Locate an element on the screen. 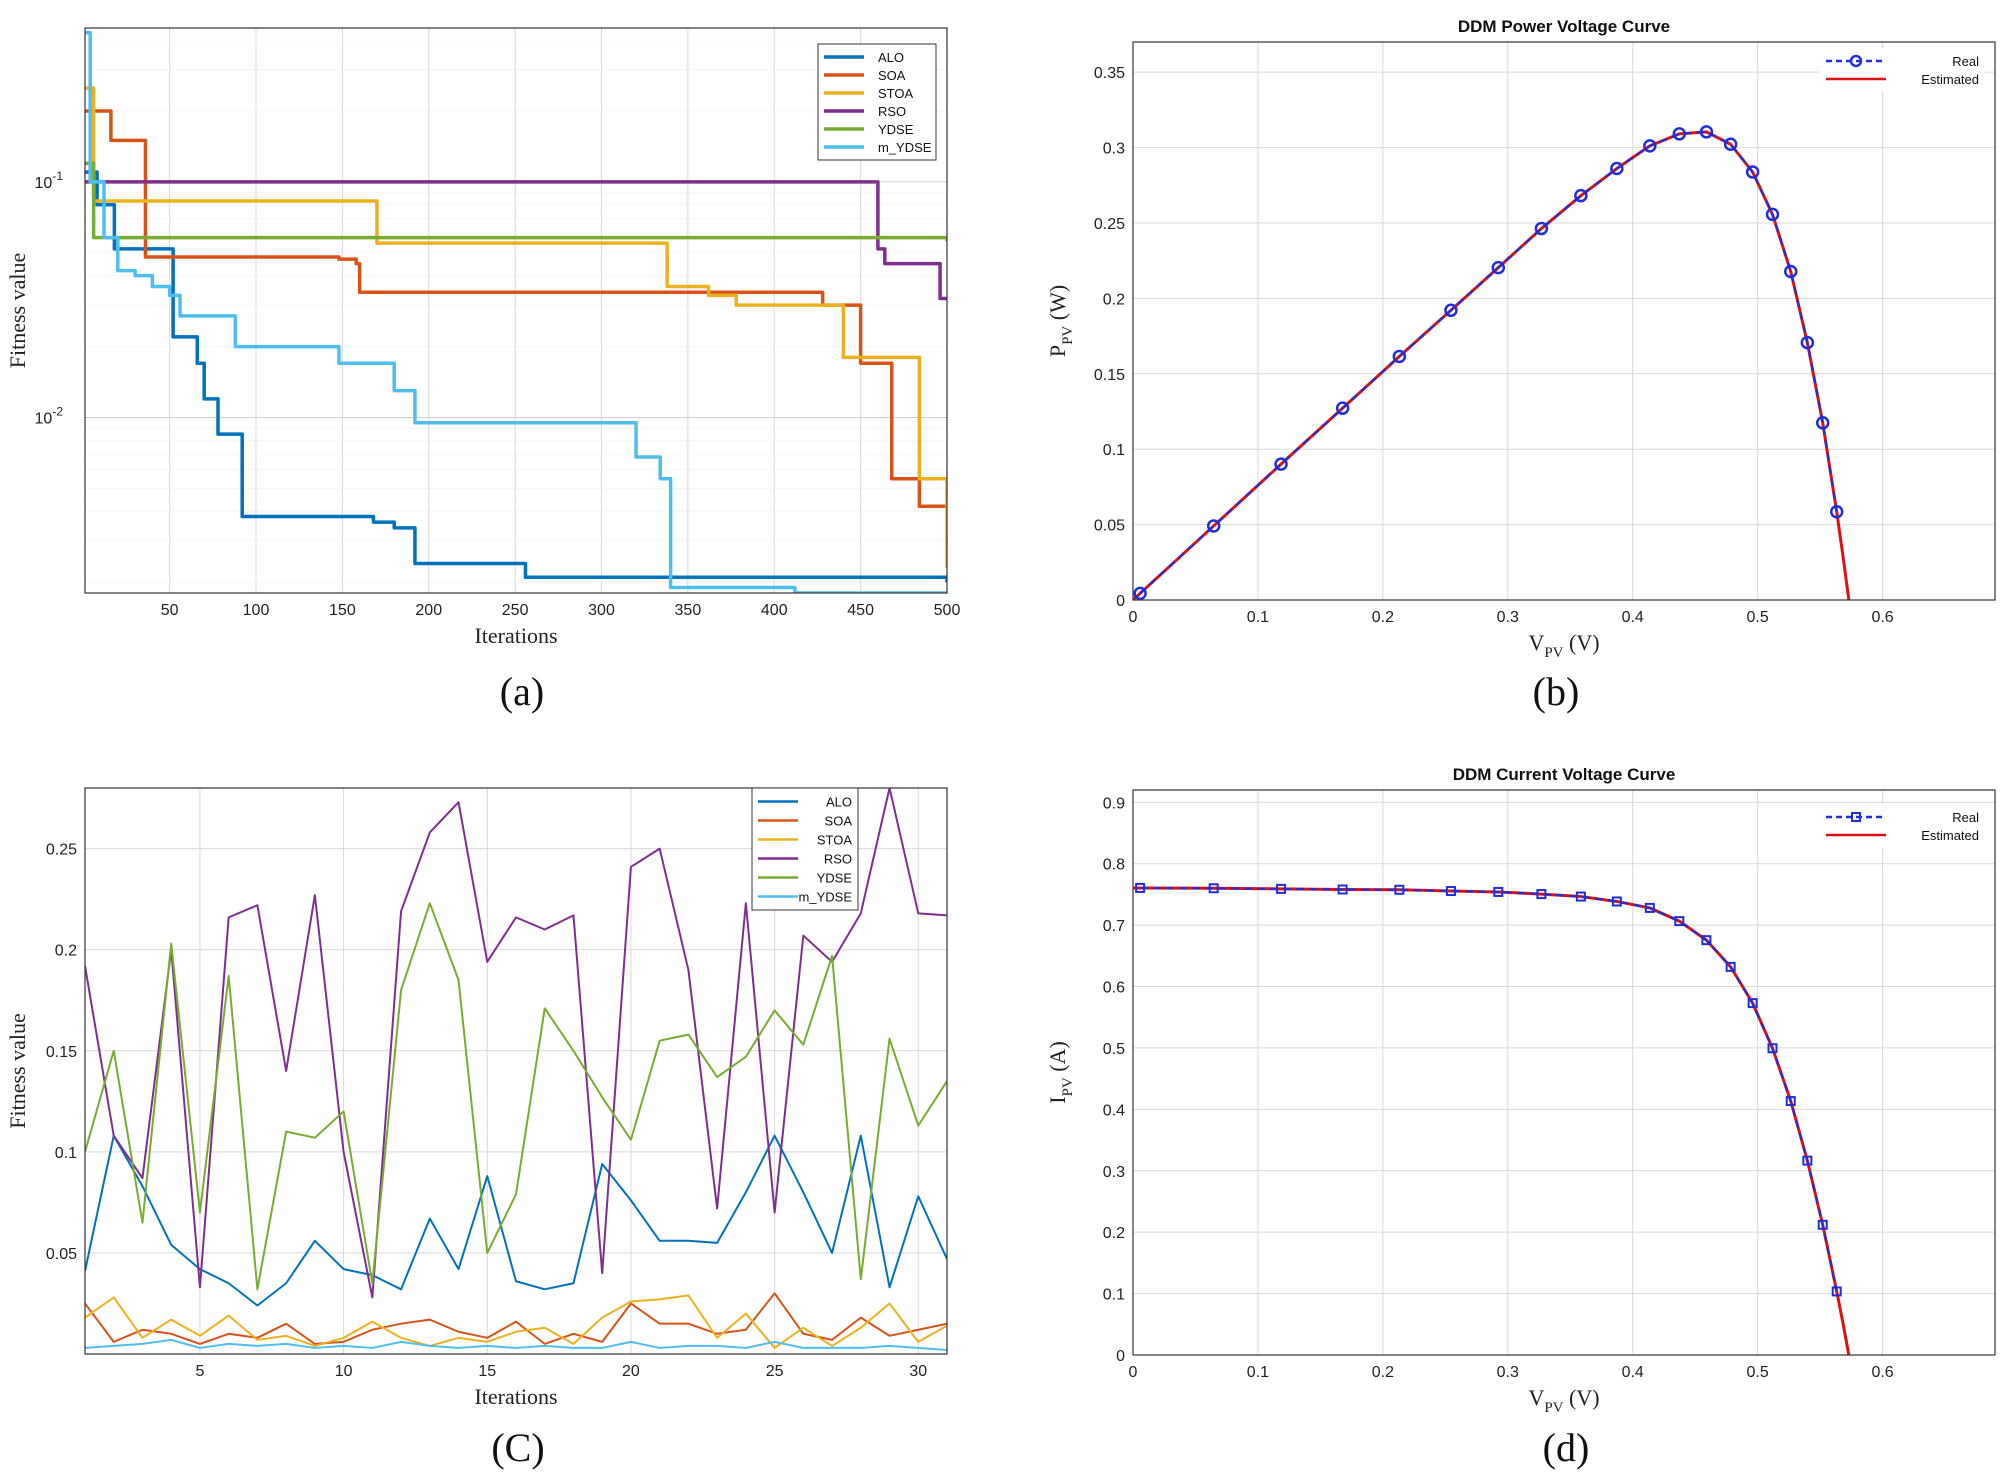 The height and width of the screenshot is (1481, 2007). chart-title: DDM Power Voltage Curve is located at coordinates (1564, 26).